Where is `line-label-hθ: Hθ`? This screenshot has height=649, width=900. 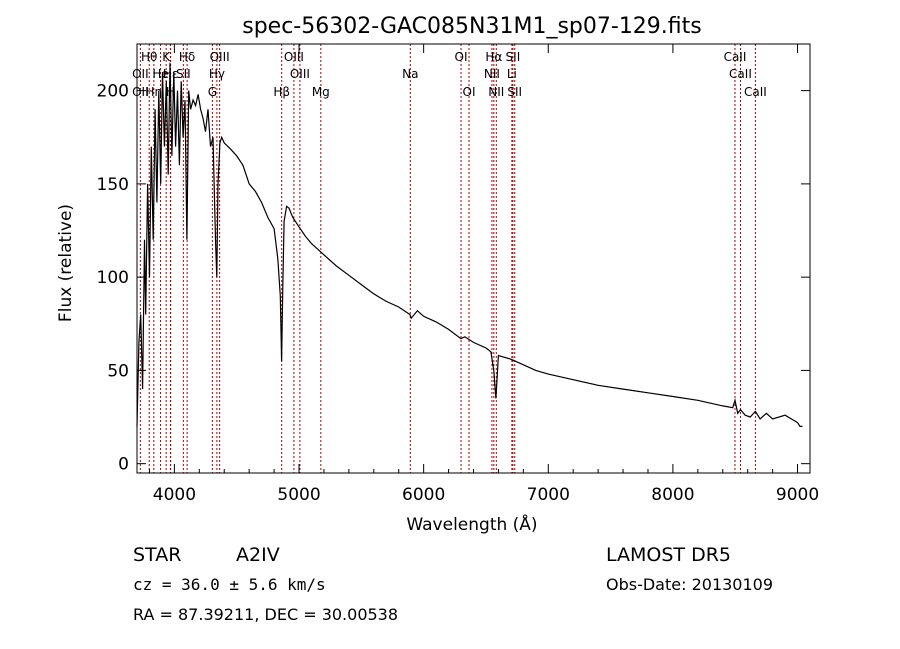
line-label-hθ: Hθ is located at coordinates (149, 57).